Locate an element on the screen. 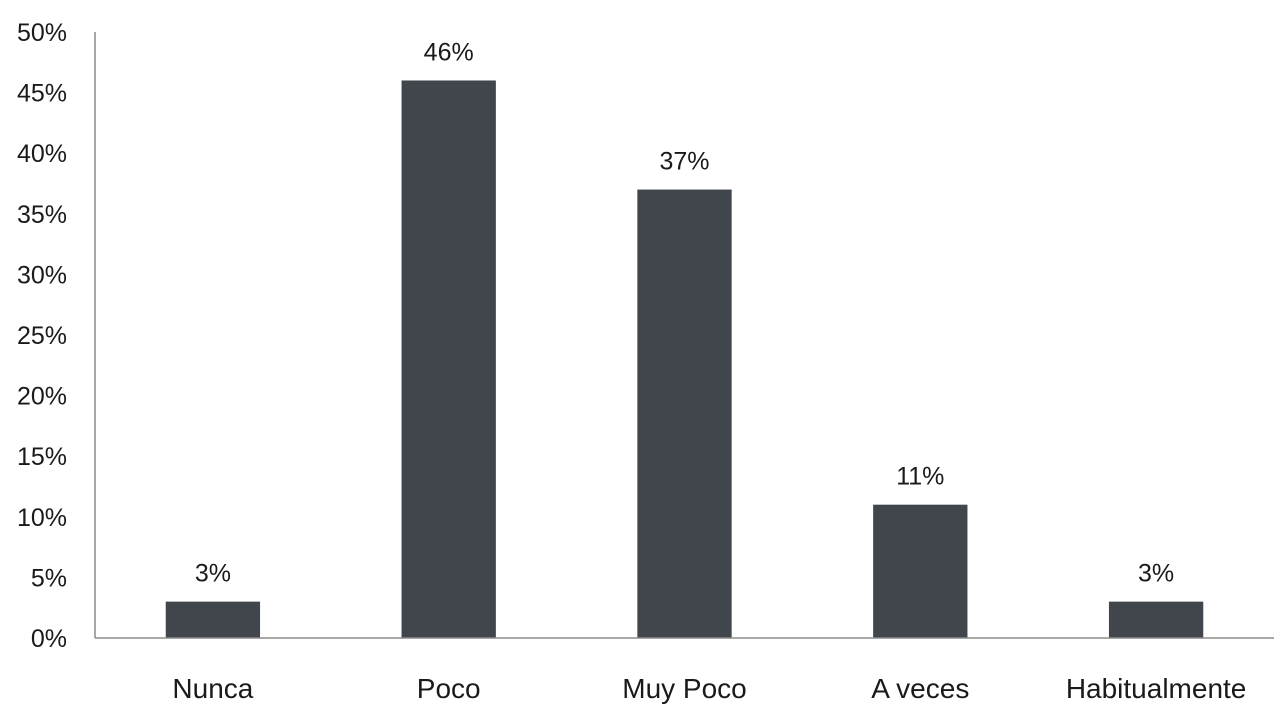 Image resolution: width=1284 pixels, height=719 pixels. y-tick-label: 45% is located at coordinates (42, 94).